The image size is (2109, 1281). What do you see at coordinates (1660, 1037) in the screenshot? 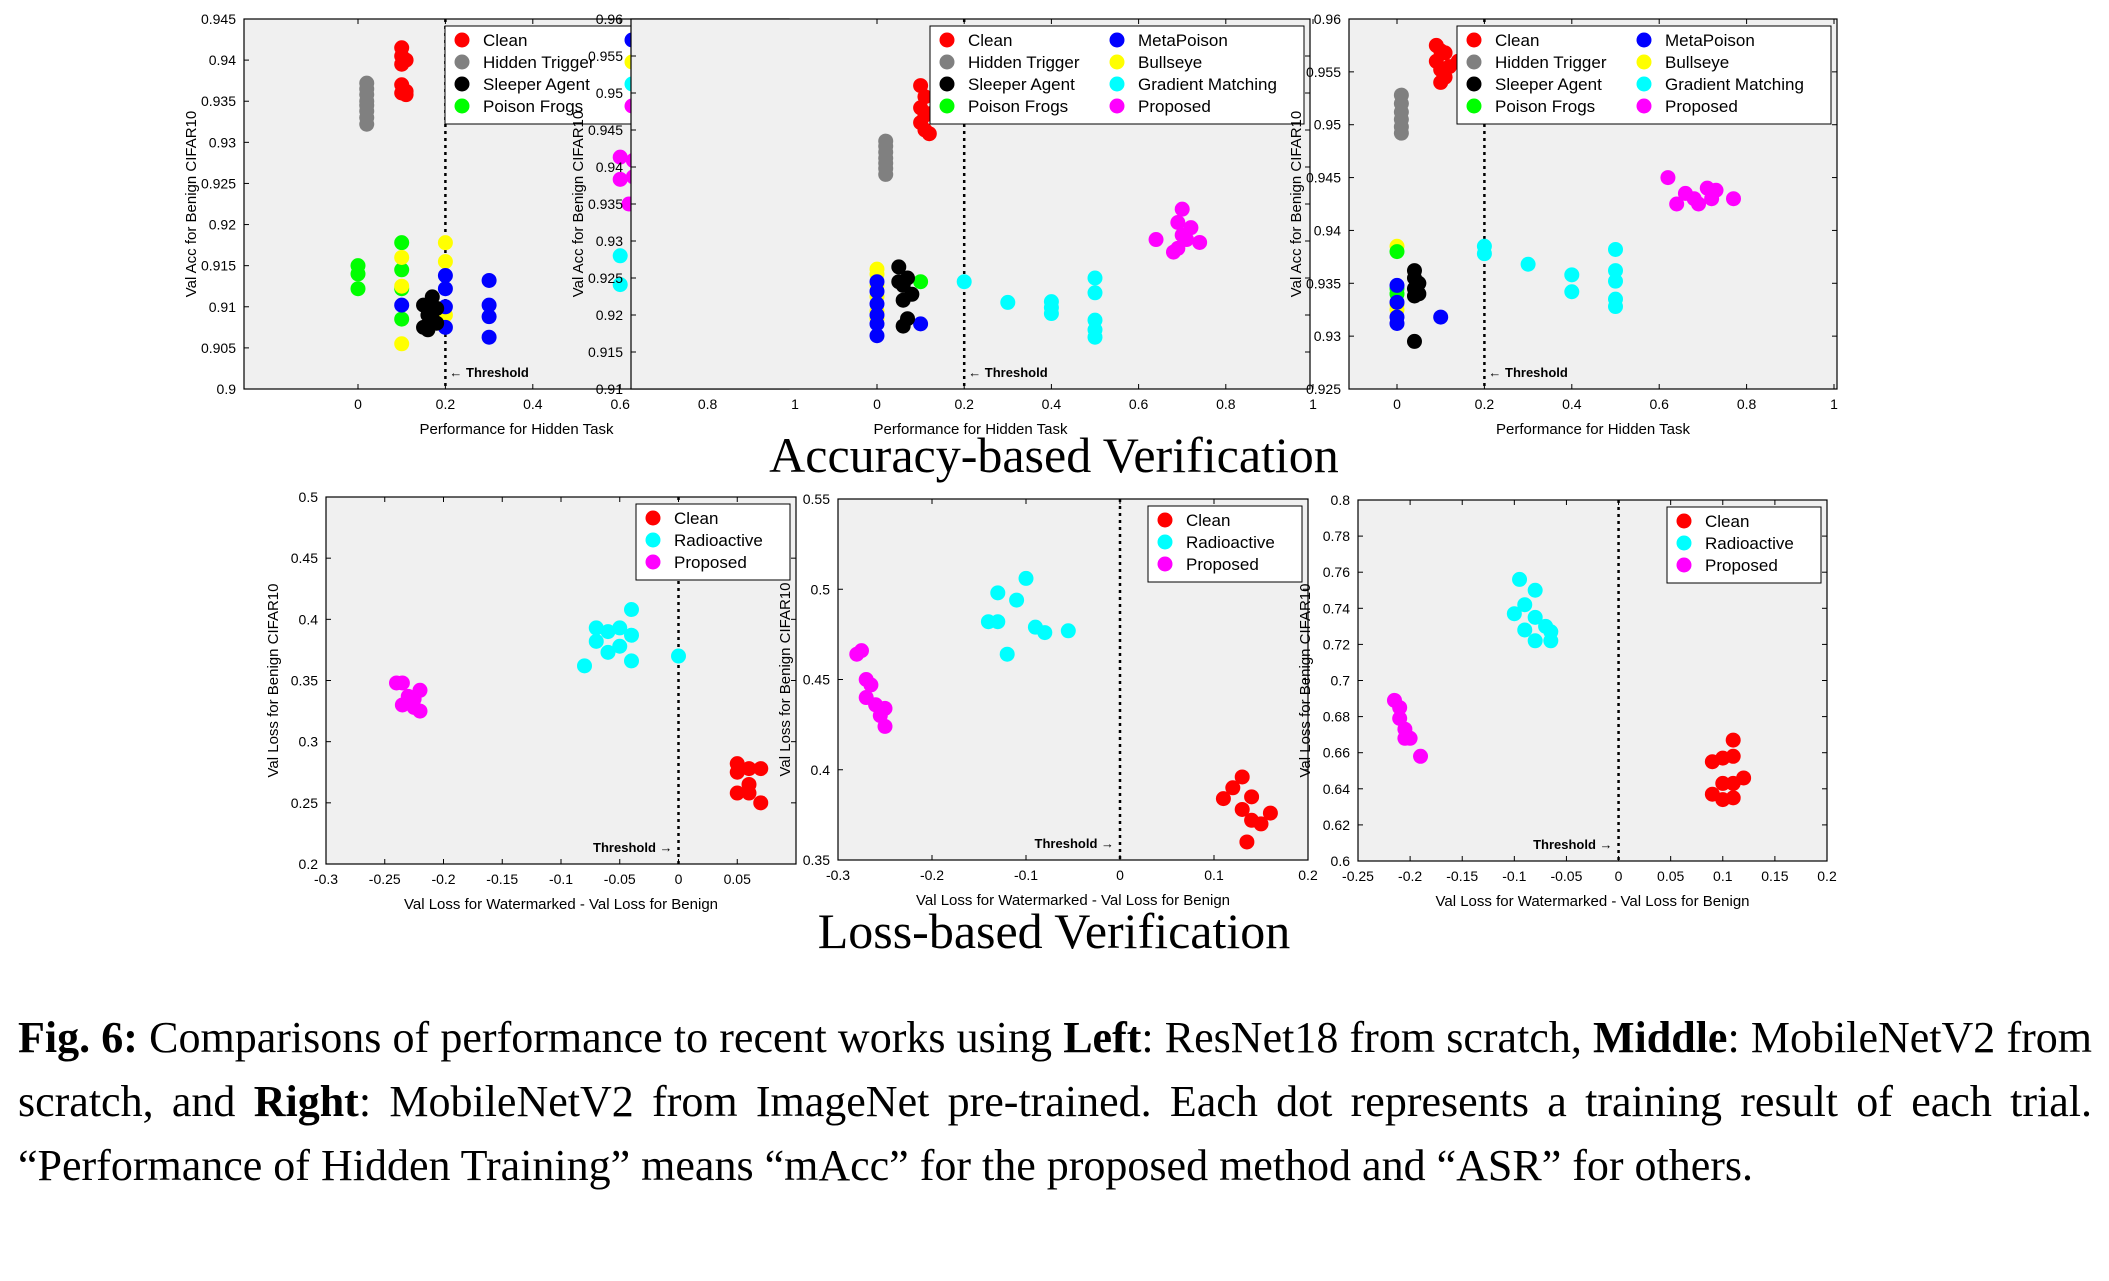
I see `caption-middle-label: Middle` at bounding box center [1660, 1037].